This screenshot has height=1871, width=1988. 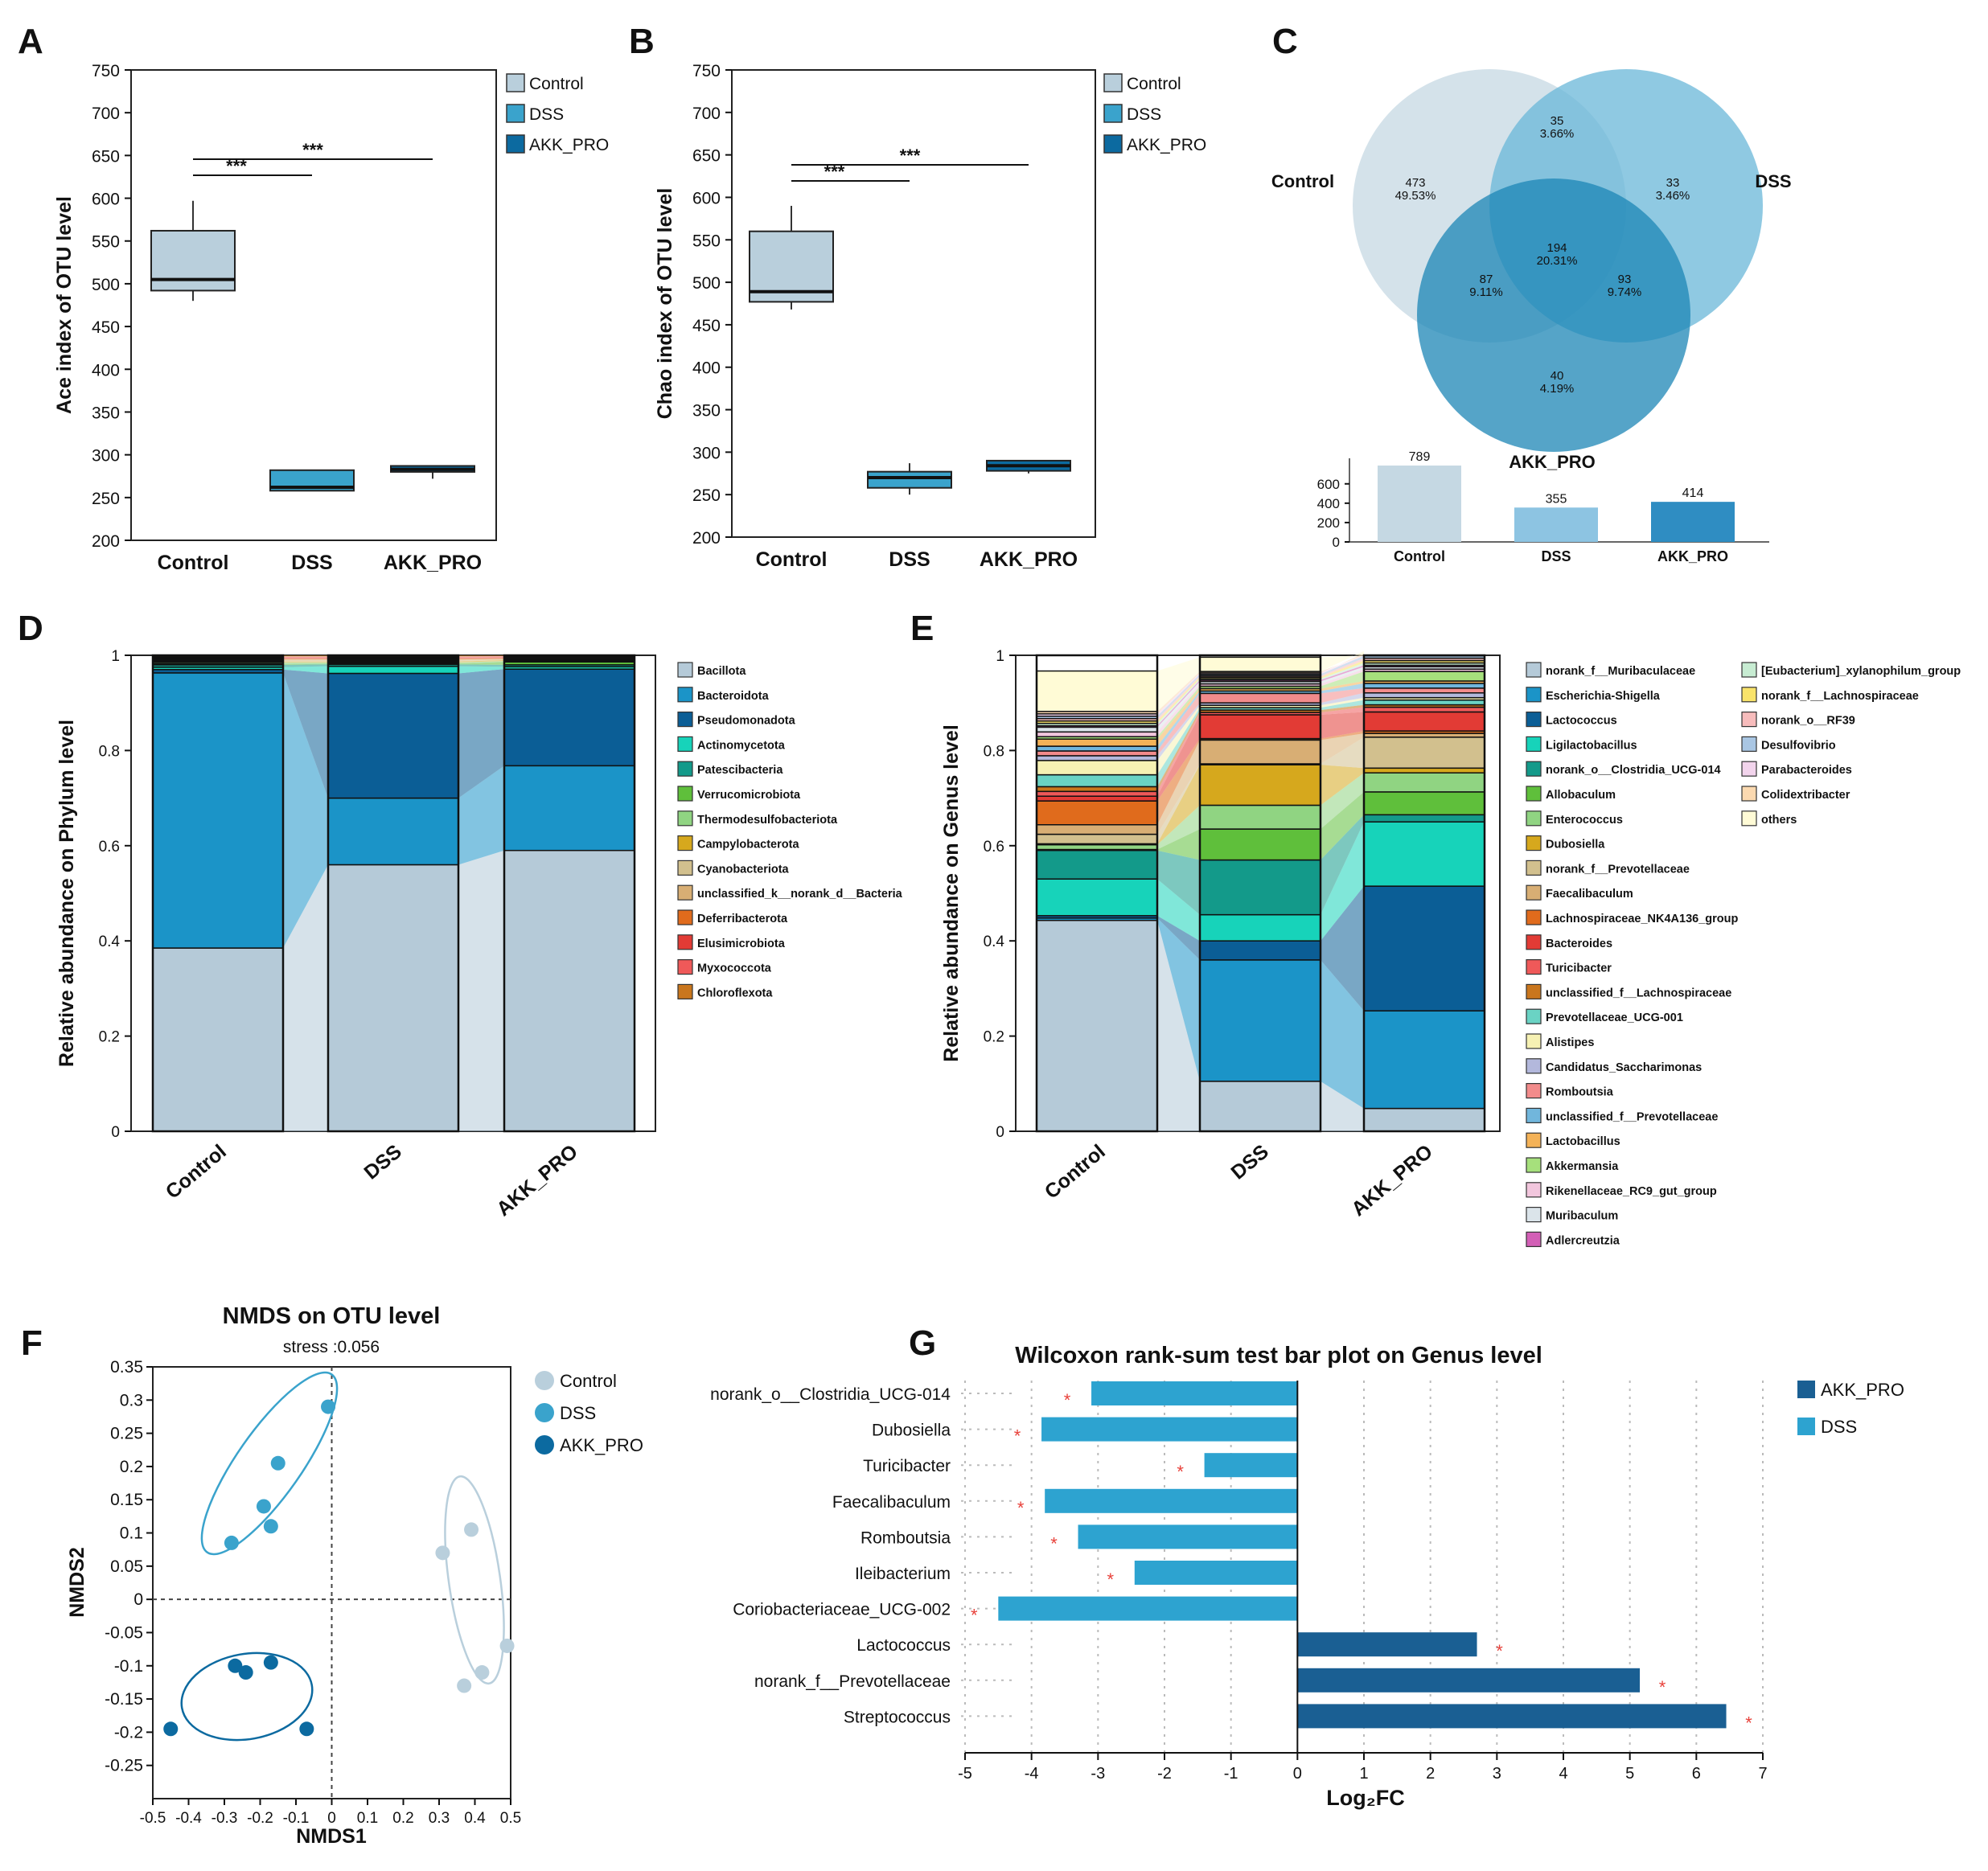 What do you see at coordinates (734, 968) in the screenshot?
I see `legend-label: Myxococcota` at bounding box center [734, 968].